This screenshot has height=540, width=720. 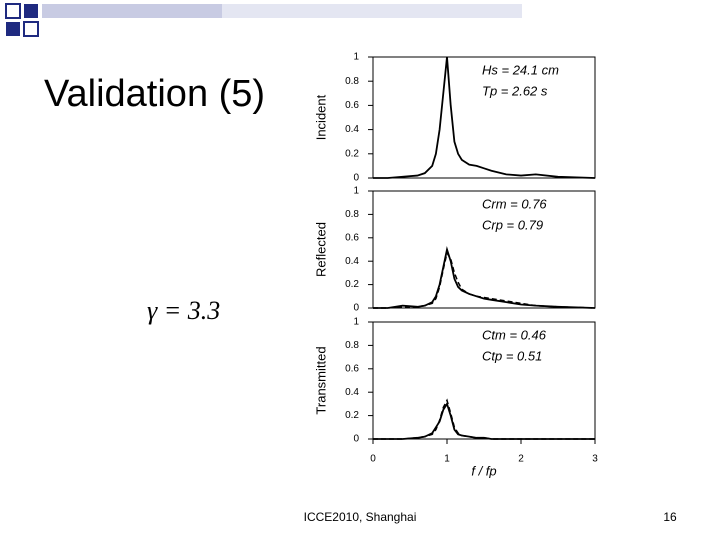 I want to click on annotation: Ctp = 0.51, so click(x=512, y=355).